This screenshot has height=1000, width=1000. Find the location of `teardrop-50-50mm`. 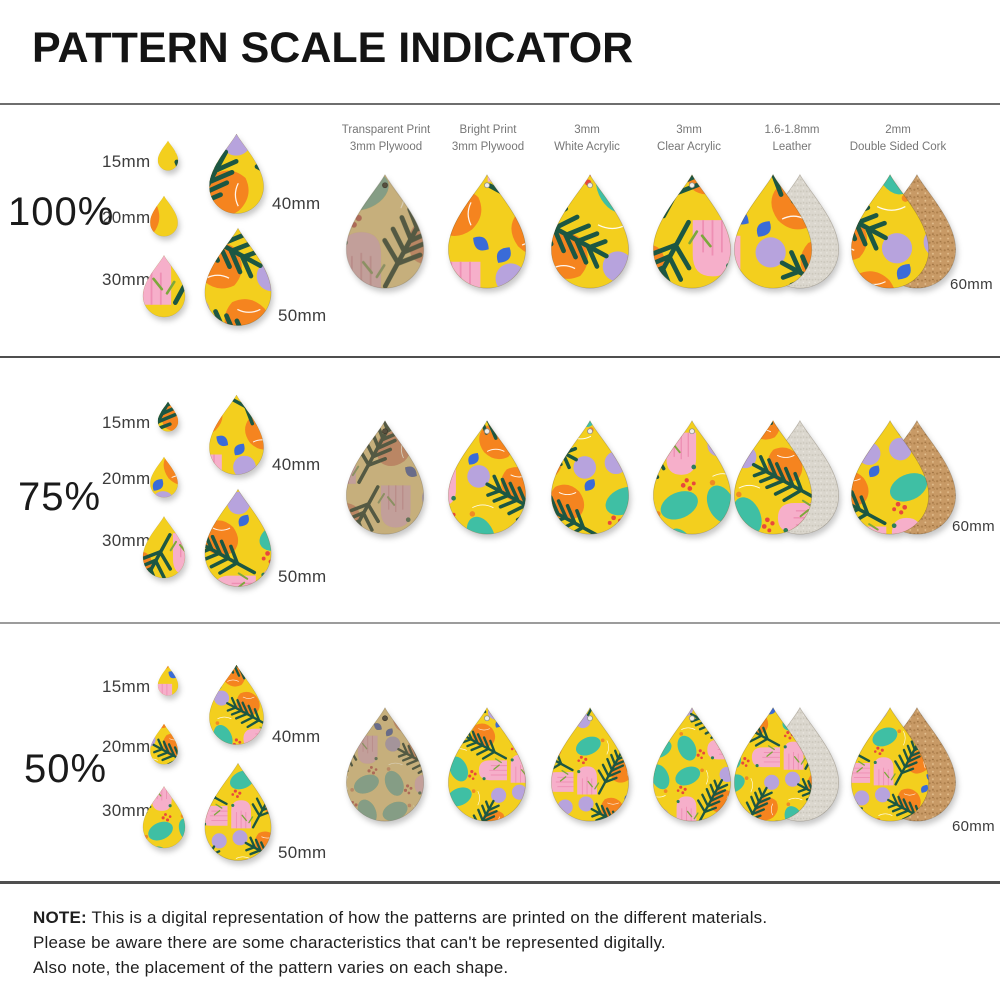

teardrop-50-50mm is located at coordinates (238, 811).